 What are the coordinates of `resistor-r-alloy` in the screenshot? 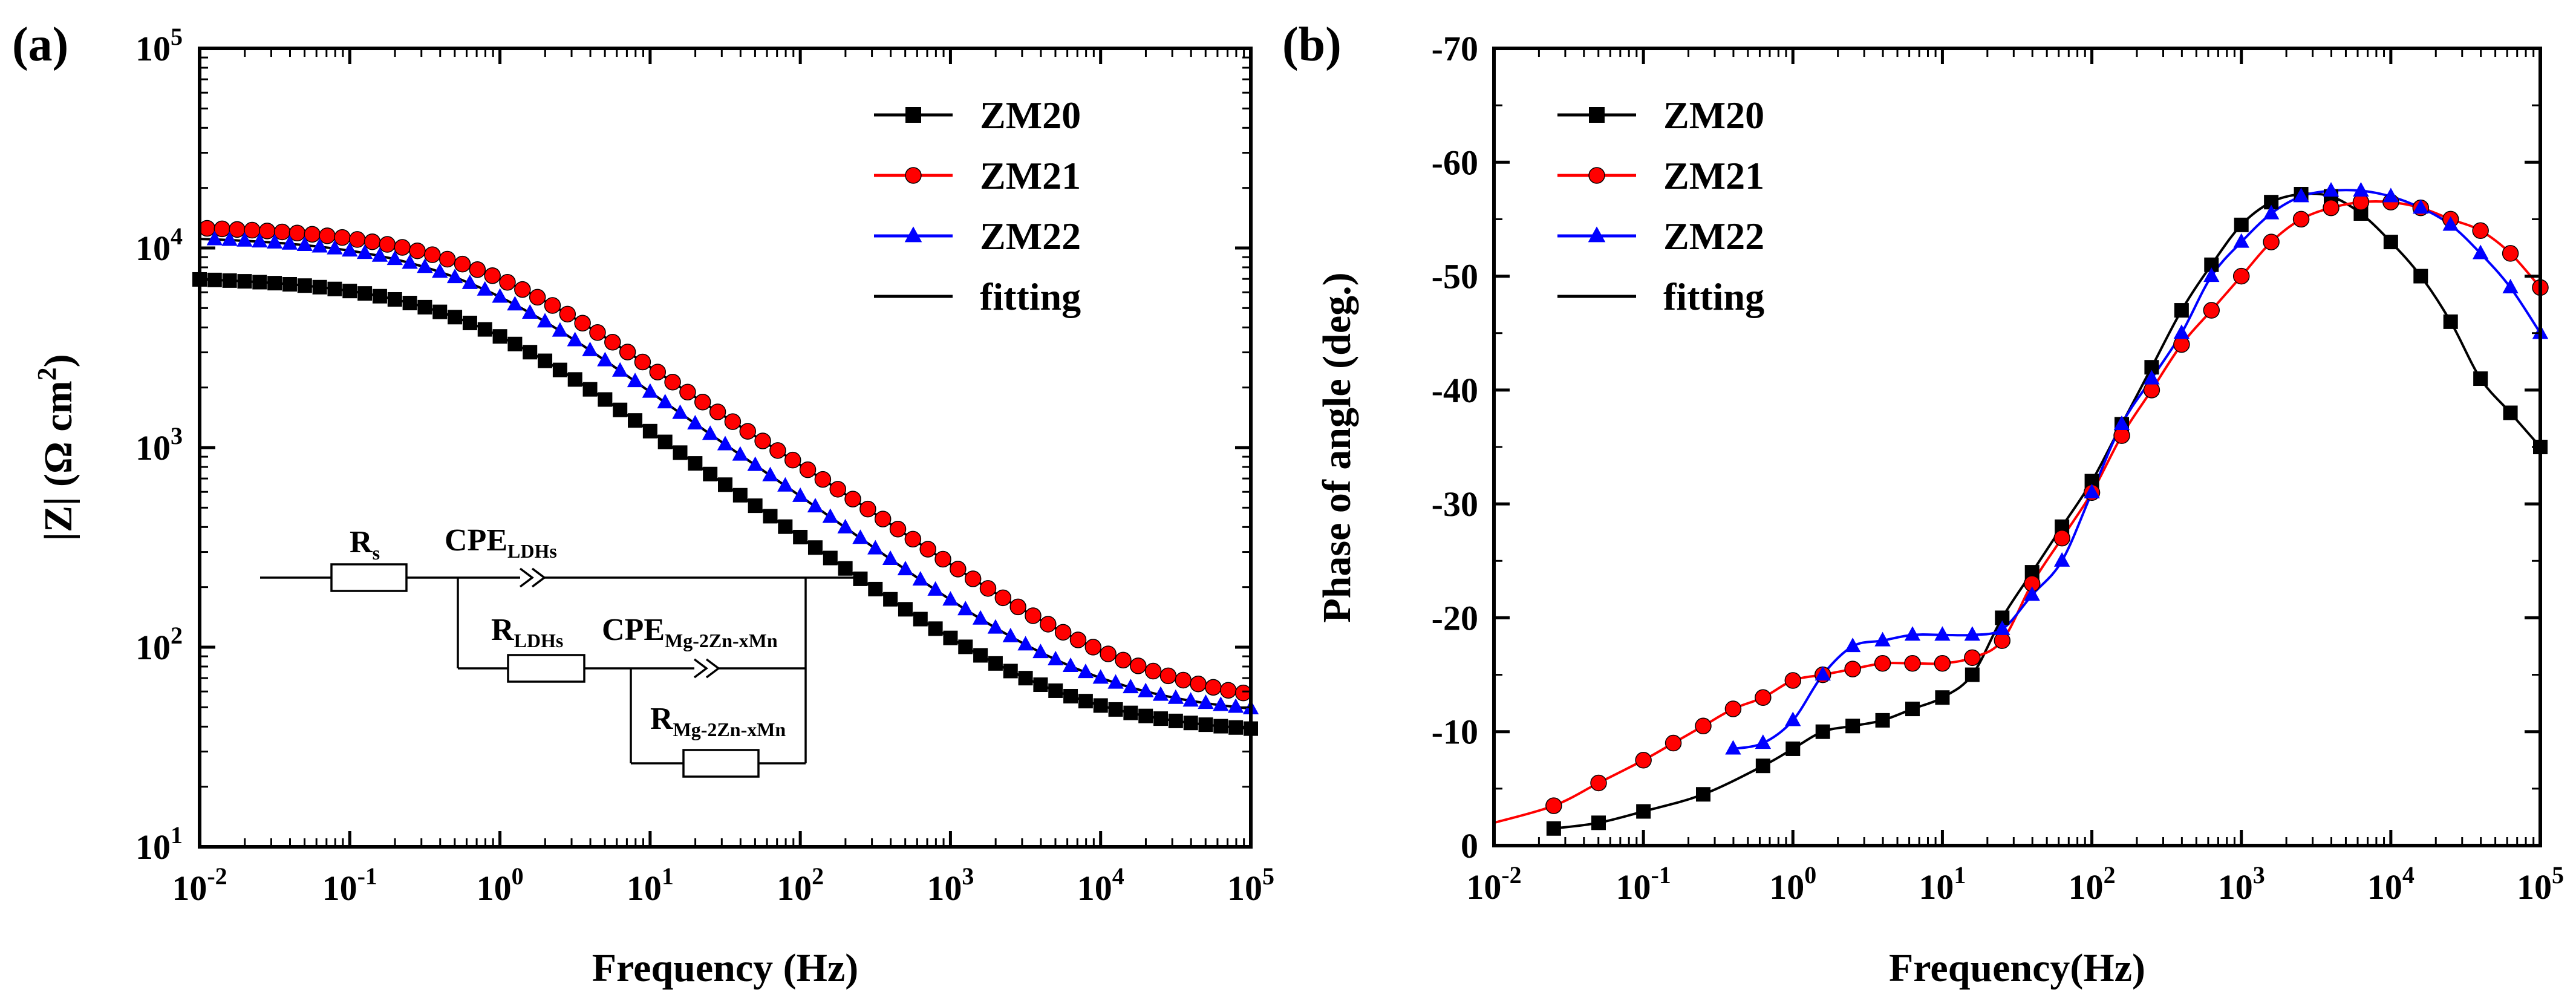 It's located at (721, 764).